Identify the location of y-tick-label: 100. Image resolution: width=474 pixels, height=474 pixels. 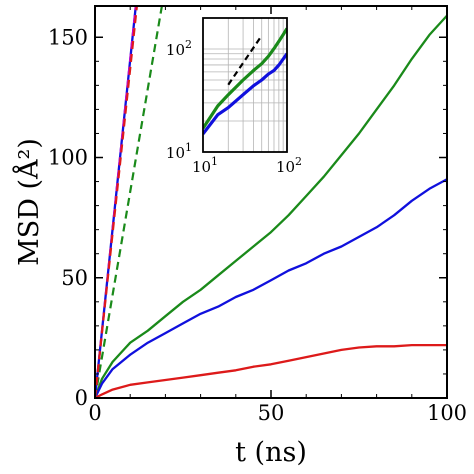
(68, 158).